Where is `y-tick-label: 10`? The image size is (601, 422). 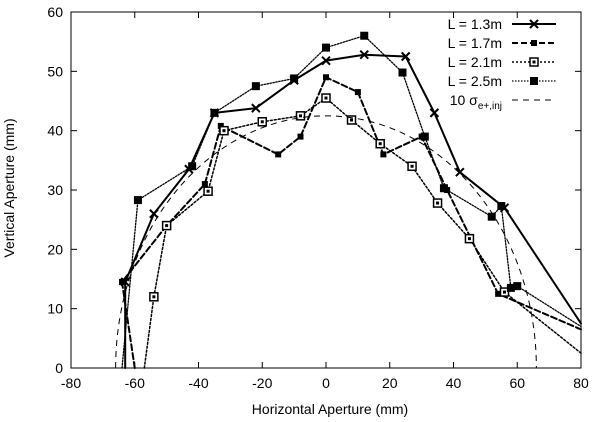
y-tick-label: 10 is located at coordinates (55, 309).